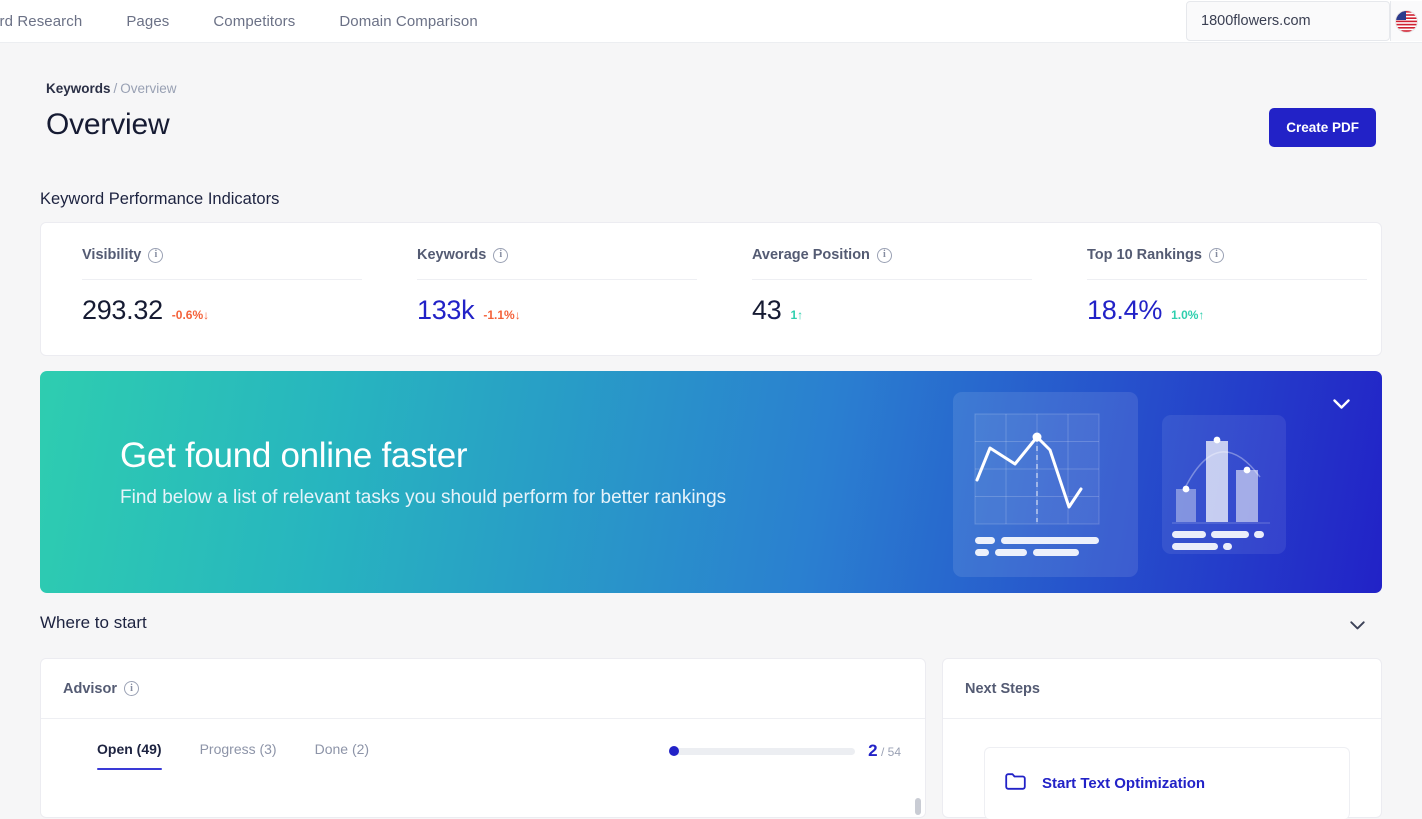  Describe the element at coordinates (1144, 255) in the screenshot. I see `kpi-label: Top 10 Rankings` at that location.